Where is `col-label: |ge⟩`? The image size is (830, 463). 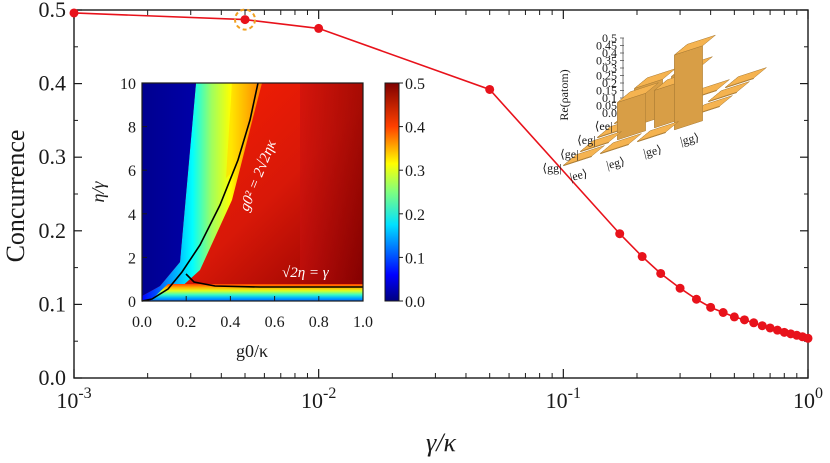
col-label: |ge⟩ is located at coordinates (652, 151).